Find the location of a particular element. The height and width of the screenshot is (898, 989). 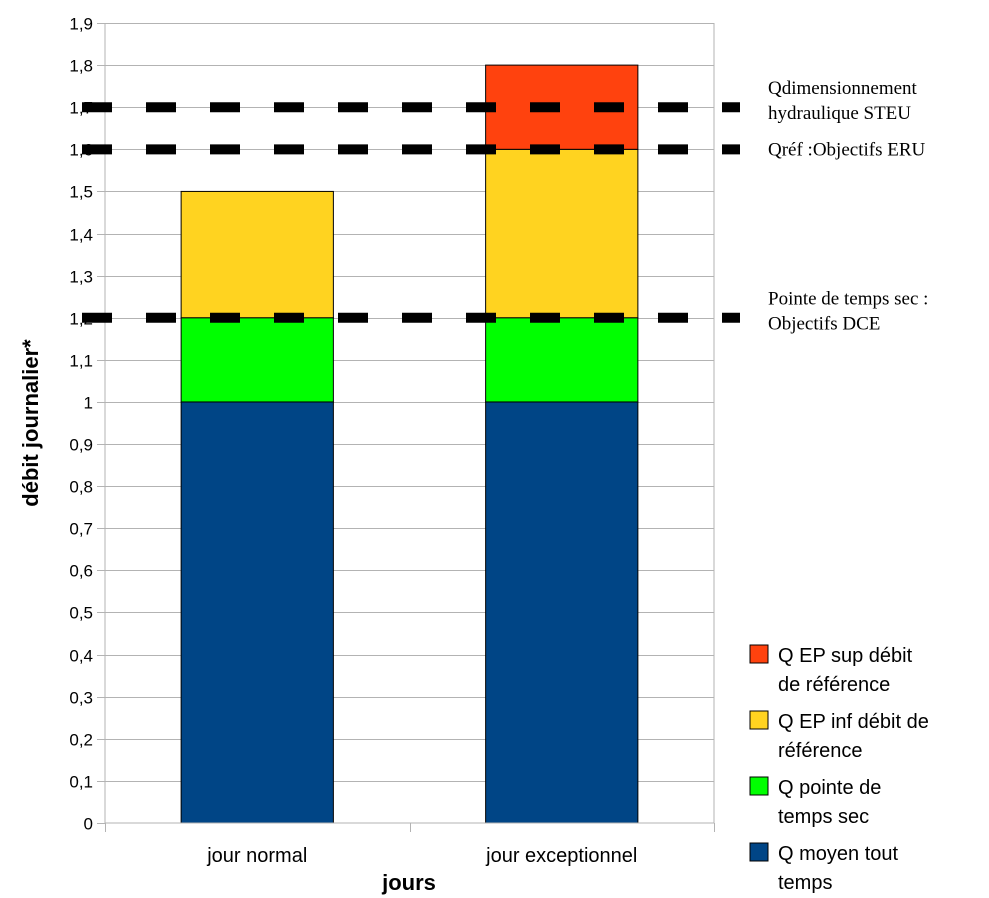

y-tick-label: 0,4 is located at coordinates (81, 656).